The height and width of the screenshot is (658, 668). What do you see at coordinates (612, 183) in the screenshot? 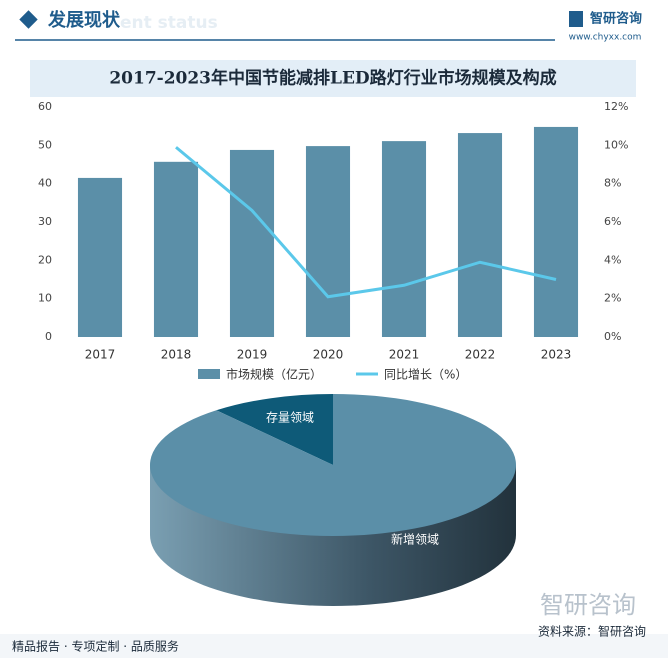
I see `y2-tick-label: 8%` at bounding box center [612, 183].